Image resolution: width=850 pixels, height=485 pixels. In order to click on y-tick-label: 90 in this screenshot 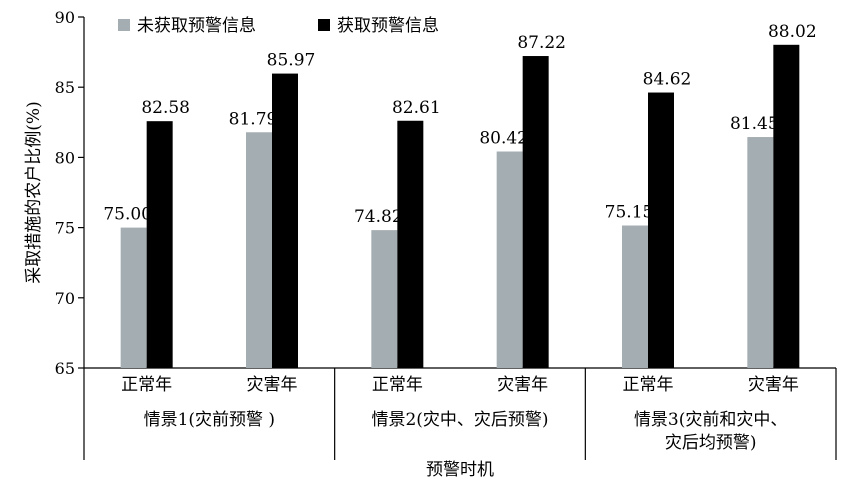, I will do `click(65, 17)`.